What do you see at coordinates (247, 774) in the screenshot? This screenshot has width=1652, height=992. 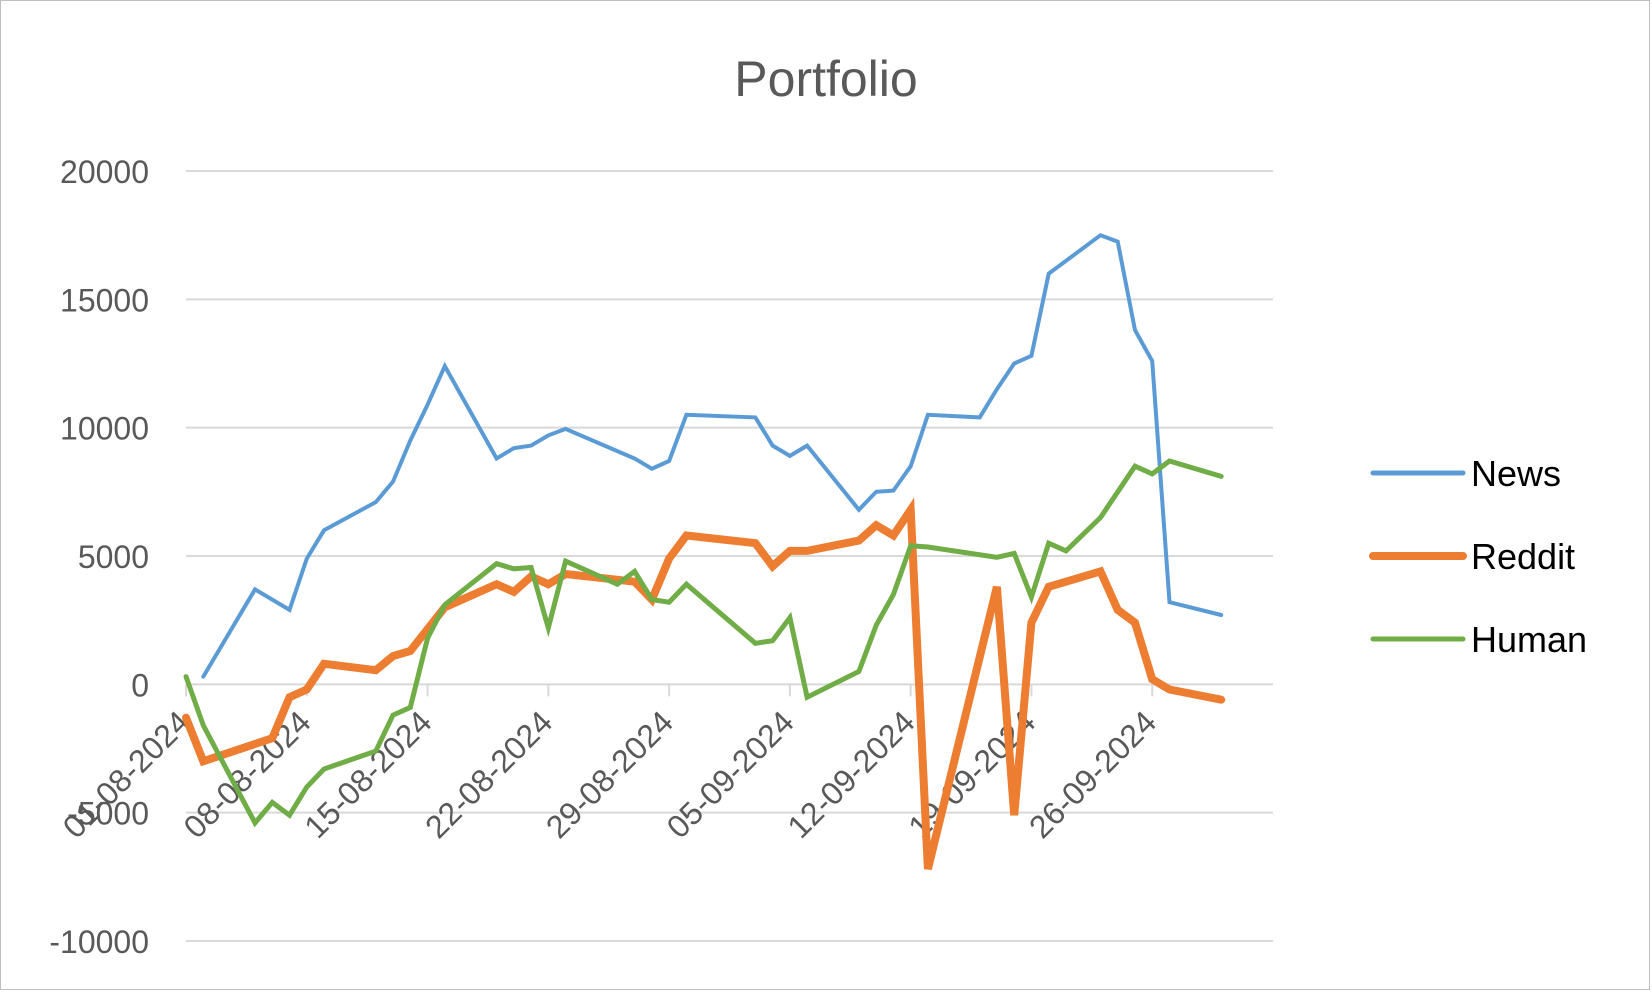 I see `x-tick-label: 08-08-2024` at bounding box center [247, 774].